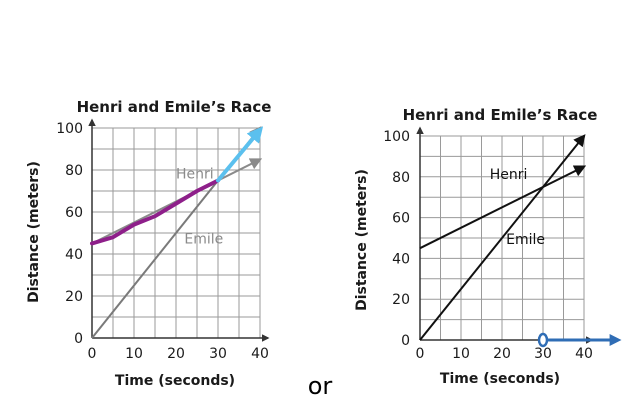  I want to click on left-emile-label: Emile, so click(203, 240).